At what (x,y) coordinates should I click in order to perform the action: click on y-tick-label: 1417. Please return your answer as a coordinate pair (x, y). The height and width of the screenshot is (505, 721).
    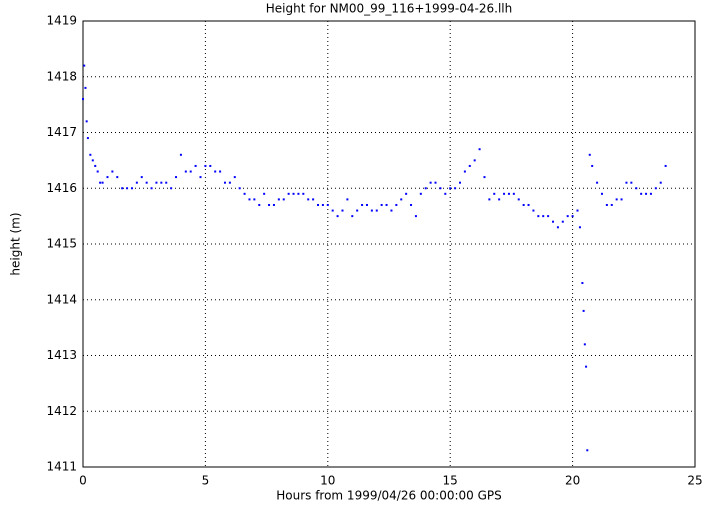
    Looking at the image, I should click on (61, 132).